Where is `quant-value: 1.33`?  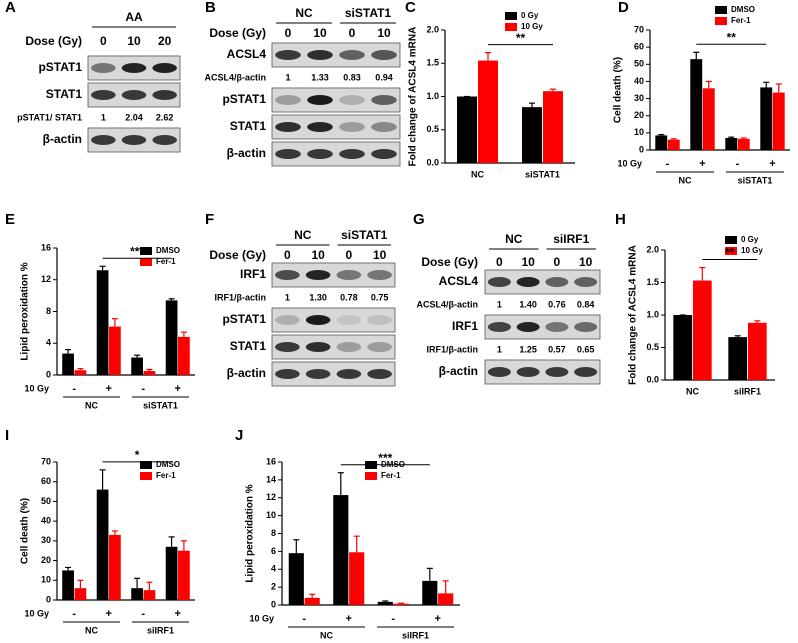 quant-value: 1.33 is located at coordinates (320, 77).